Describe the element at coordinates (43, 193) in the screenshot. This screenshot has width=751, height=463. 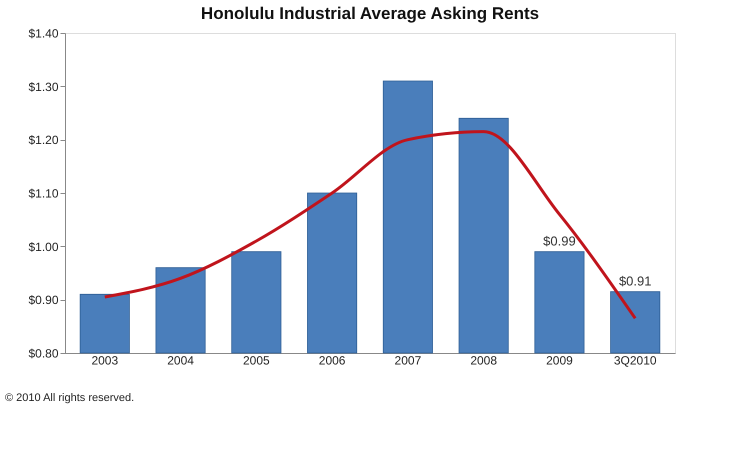
I see `y-tick-label: $1.10` at that location.